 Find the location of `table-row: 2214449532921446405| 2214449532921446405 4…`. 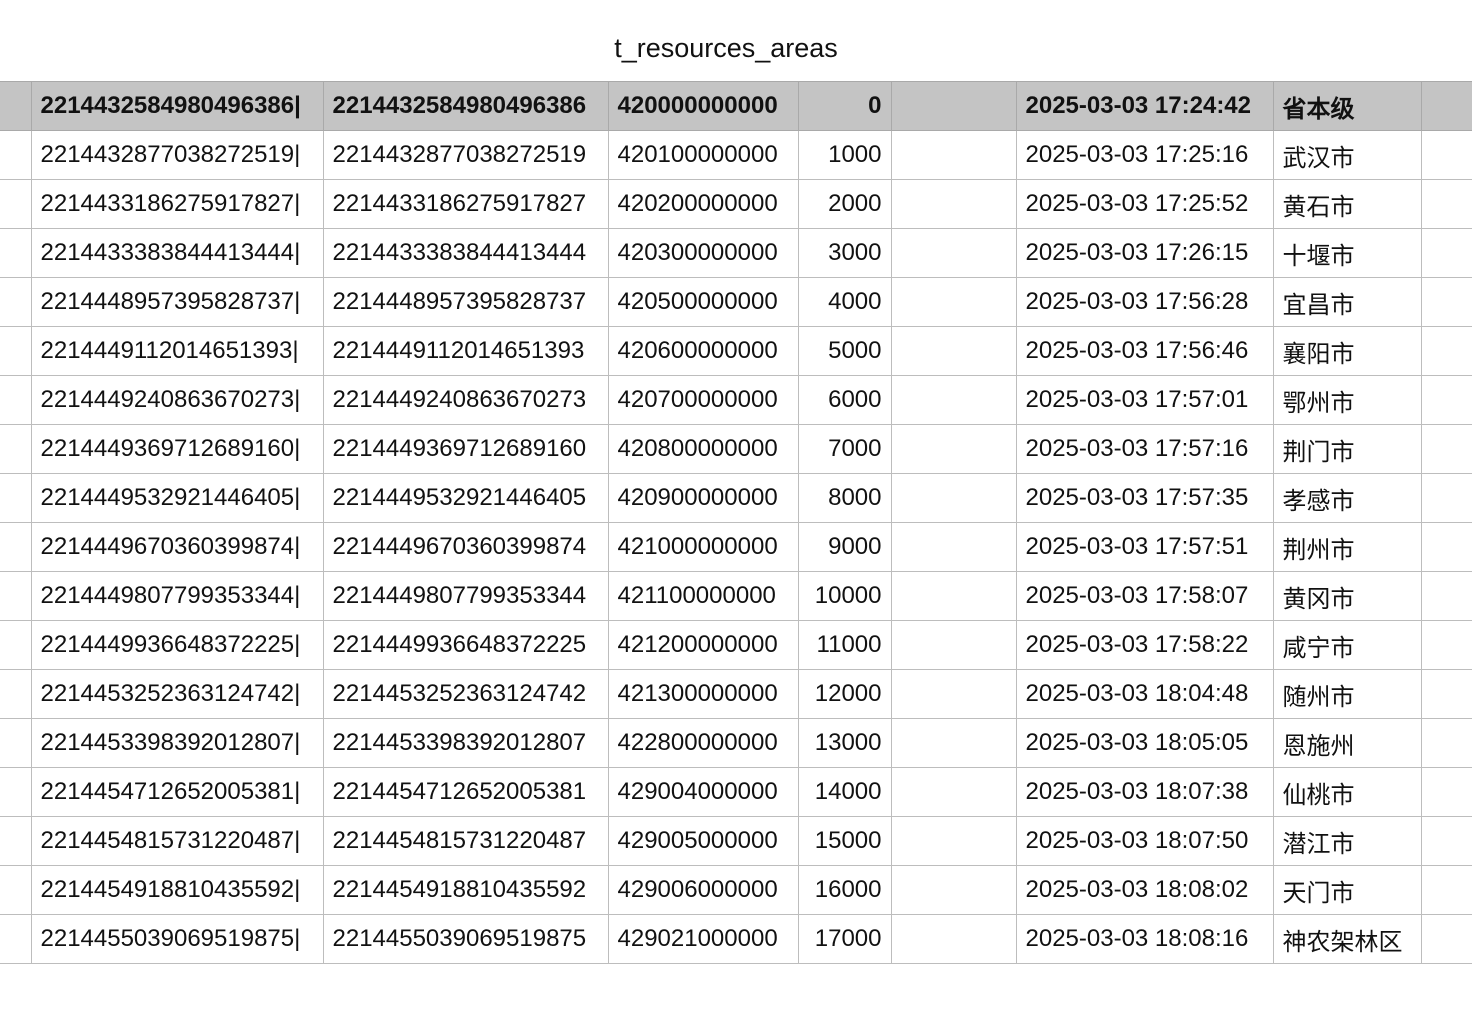

table-row: 2214449532921446405| 2214449532921446405 4… is located at coordinates (736, 498).